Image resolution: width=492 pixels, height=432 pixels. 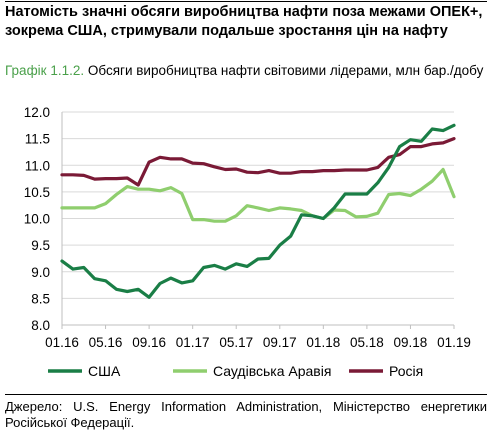 What do you see at coordinates (411, 342) in the screenshot?
I see `x-tick-label: 09.18` at bounding box center [411, 342].